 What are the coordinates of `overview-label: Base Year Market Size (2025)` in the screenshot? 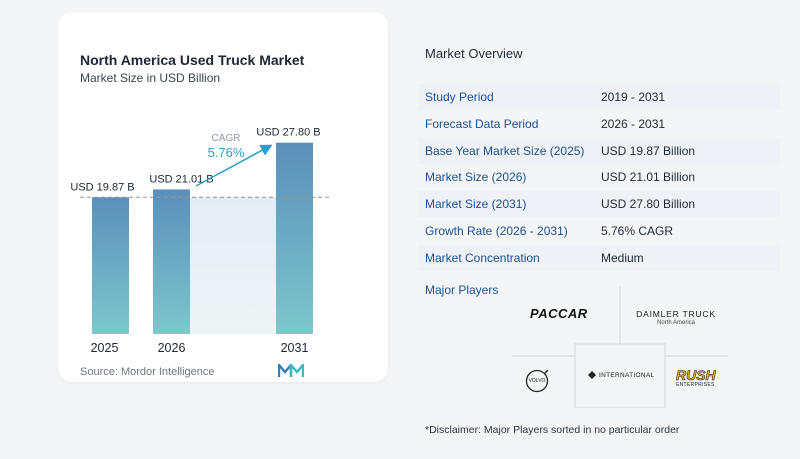 It's located at (505, 150).